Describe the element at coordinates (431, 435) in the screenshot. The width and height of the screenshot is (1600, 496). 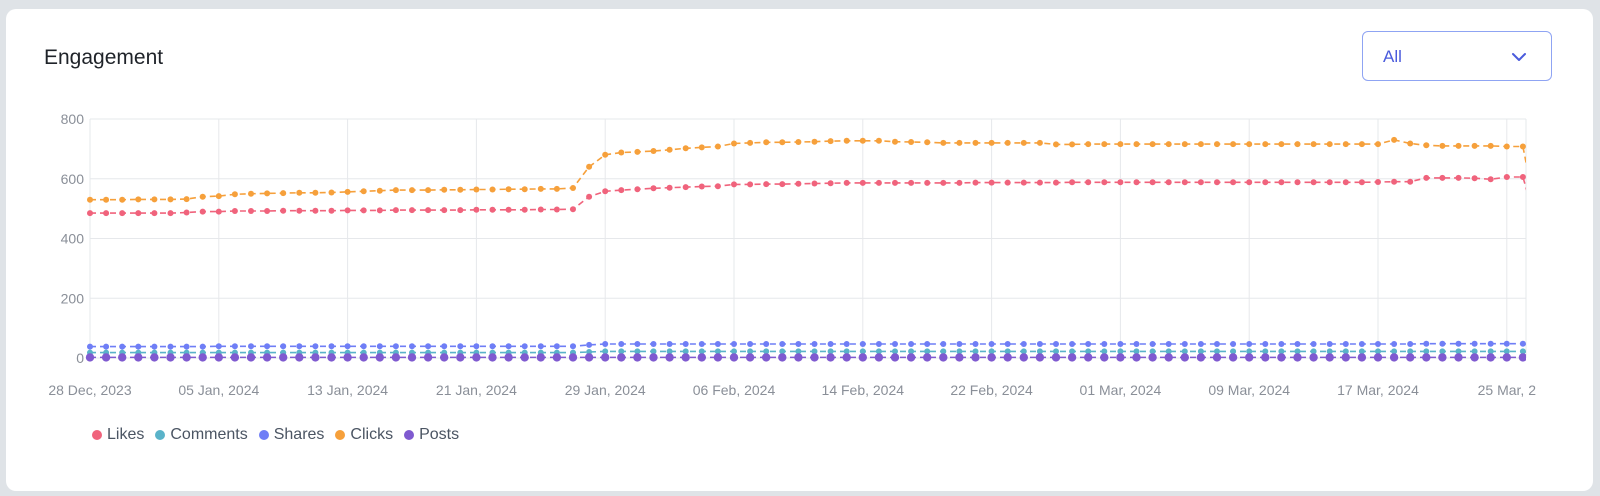
I see `legend-item-posts: Posts` at that location.